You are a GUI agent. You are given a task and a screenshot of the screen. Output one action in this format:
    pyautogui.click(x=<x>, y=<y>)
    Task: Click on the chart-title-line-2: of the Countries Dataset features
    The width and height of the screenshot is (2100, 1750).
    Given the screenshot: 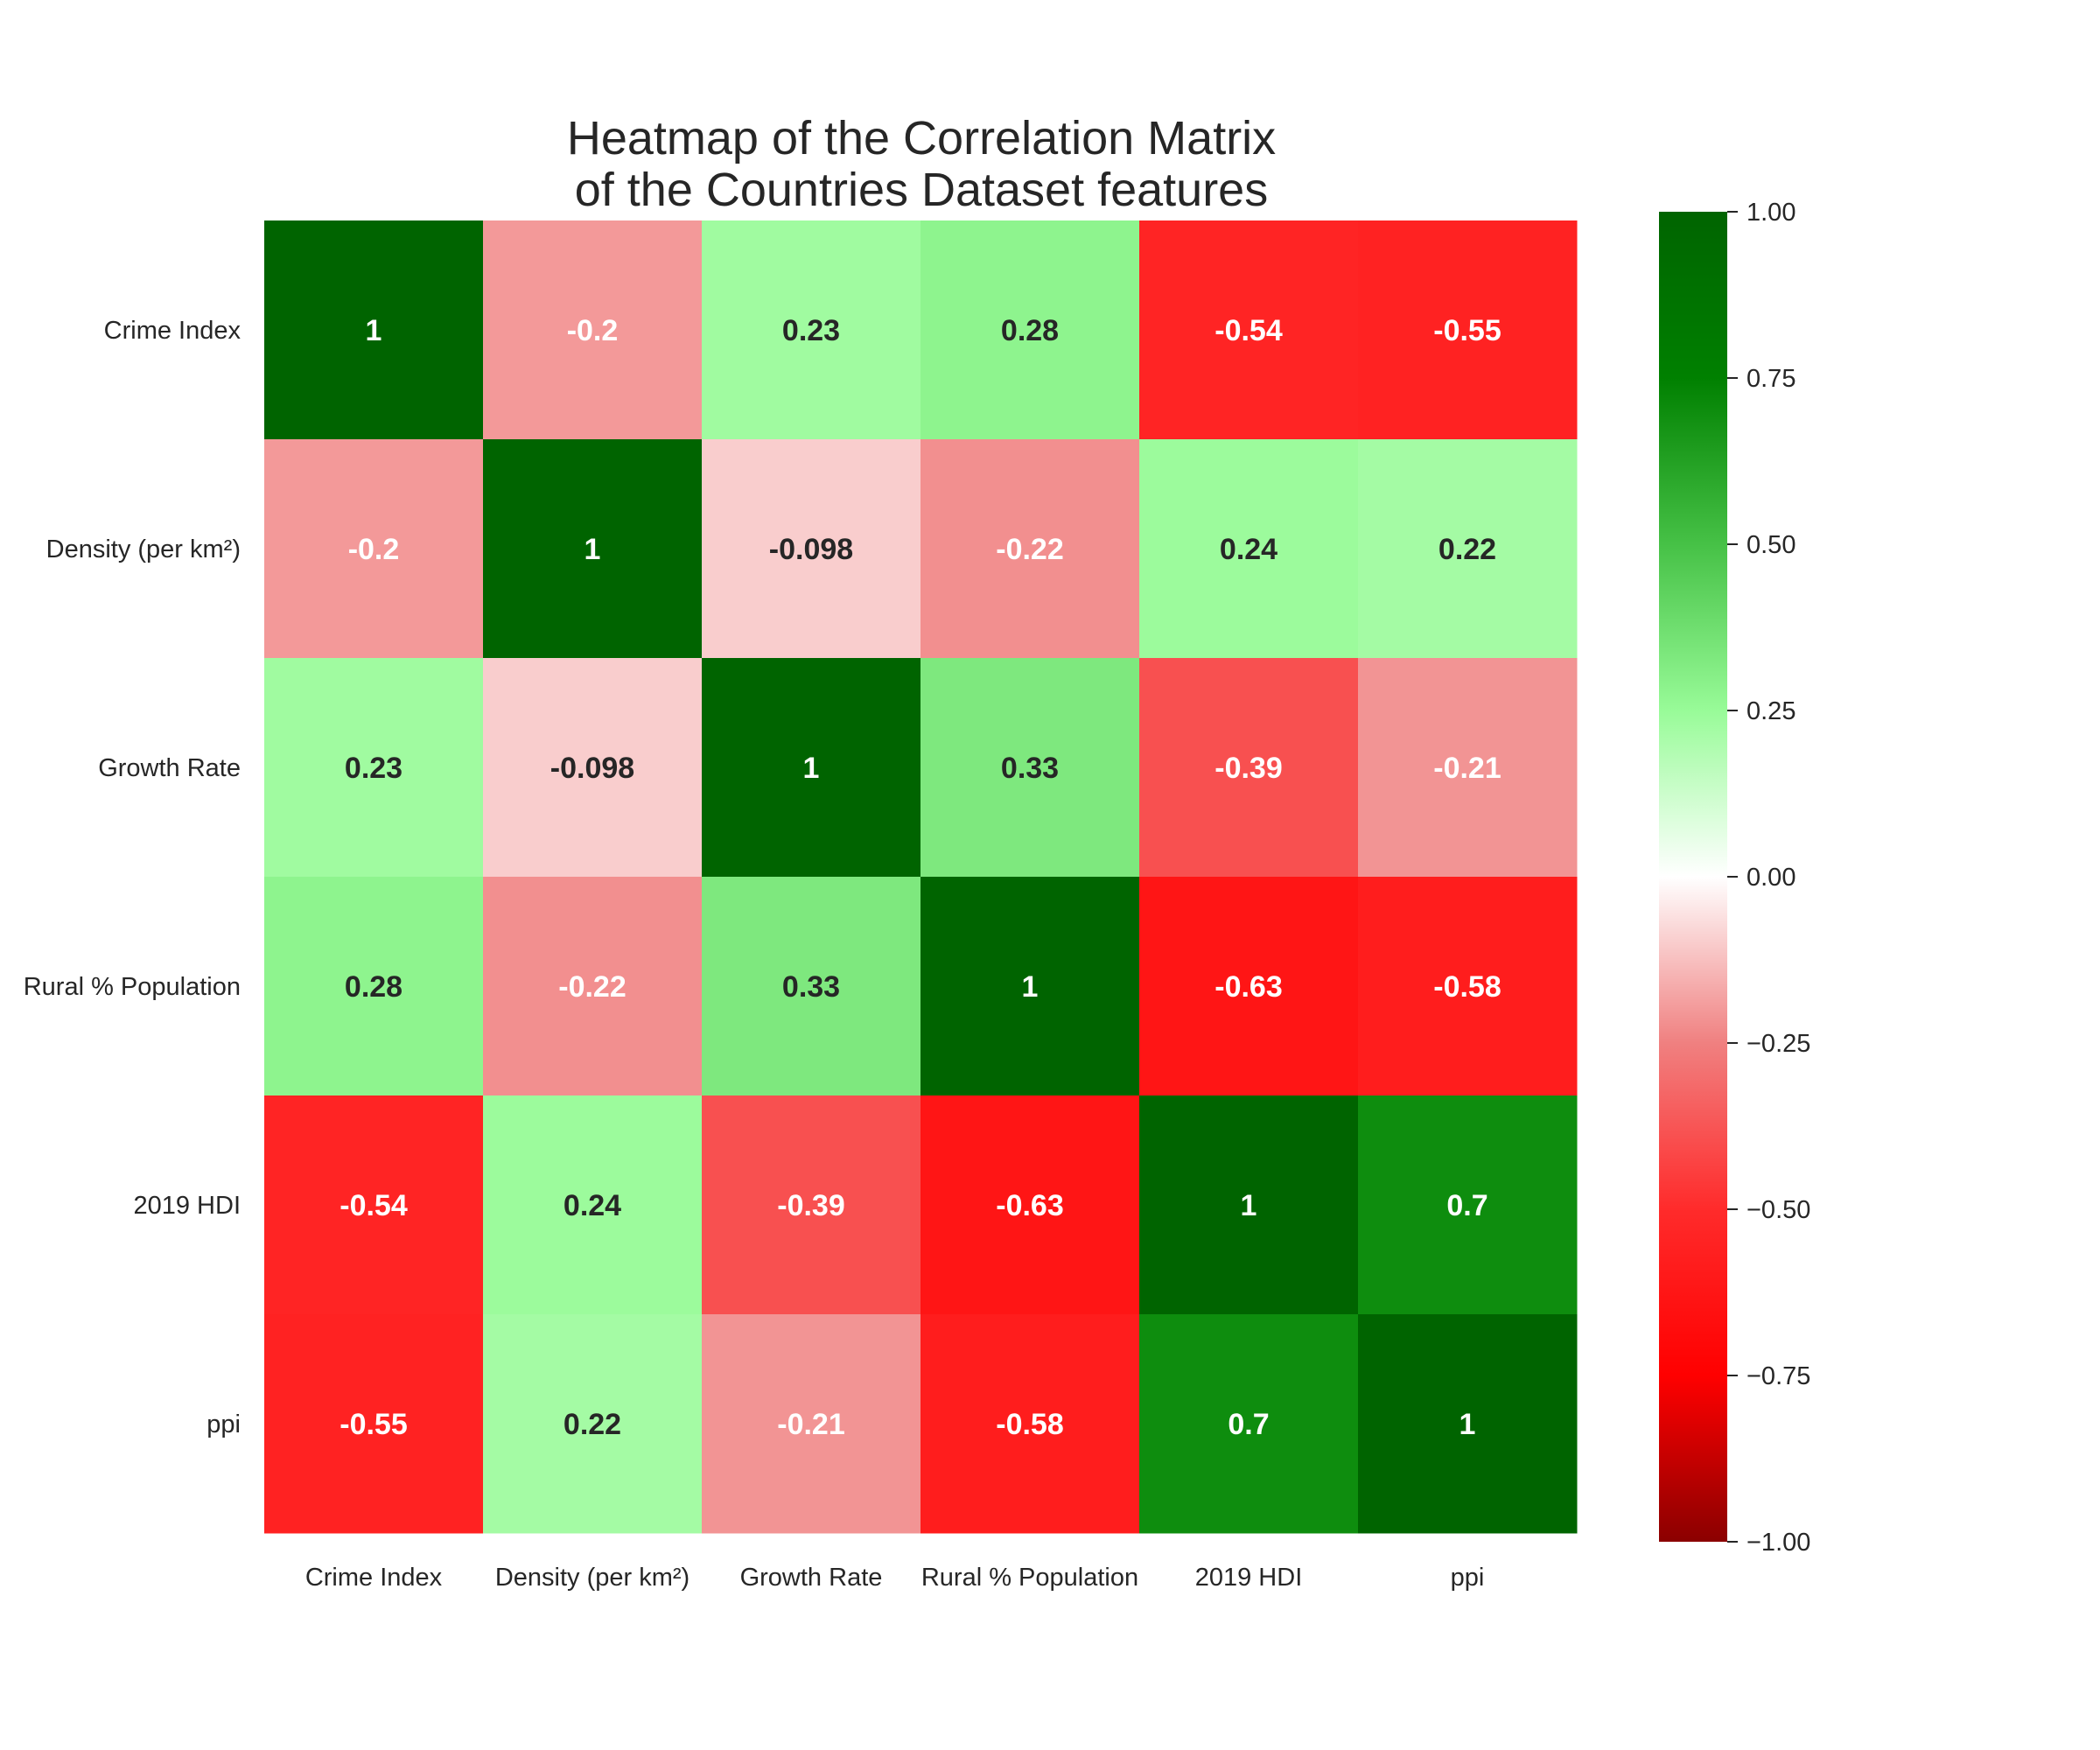 What is the action you would take?
    pyautogui.click(x=921, y=190)
    